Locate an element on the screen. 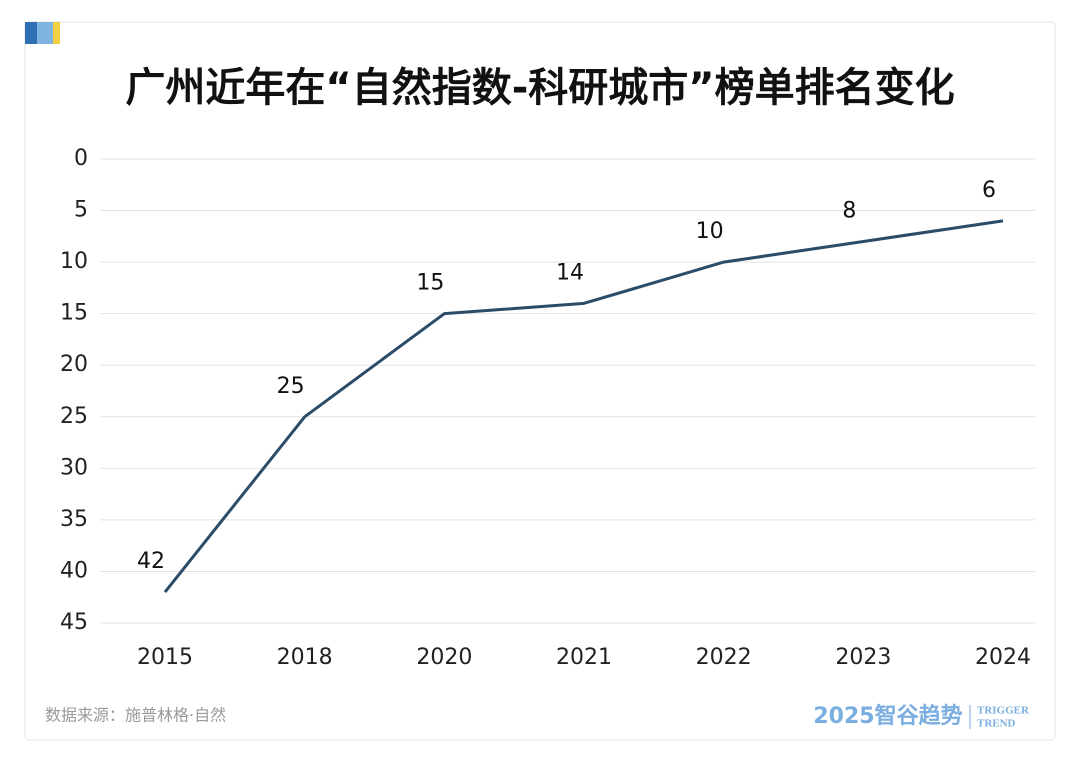 This screenshot has height=766, width=1080. x-tick-label: 2021 is located at coordinates (584, 657).